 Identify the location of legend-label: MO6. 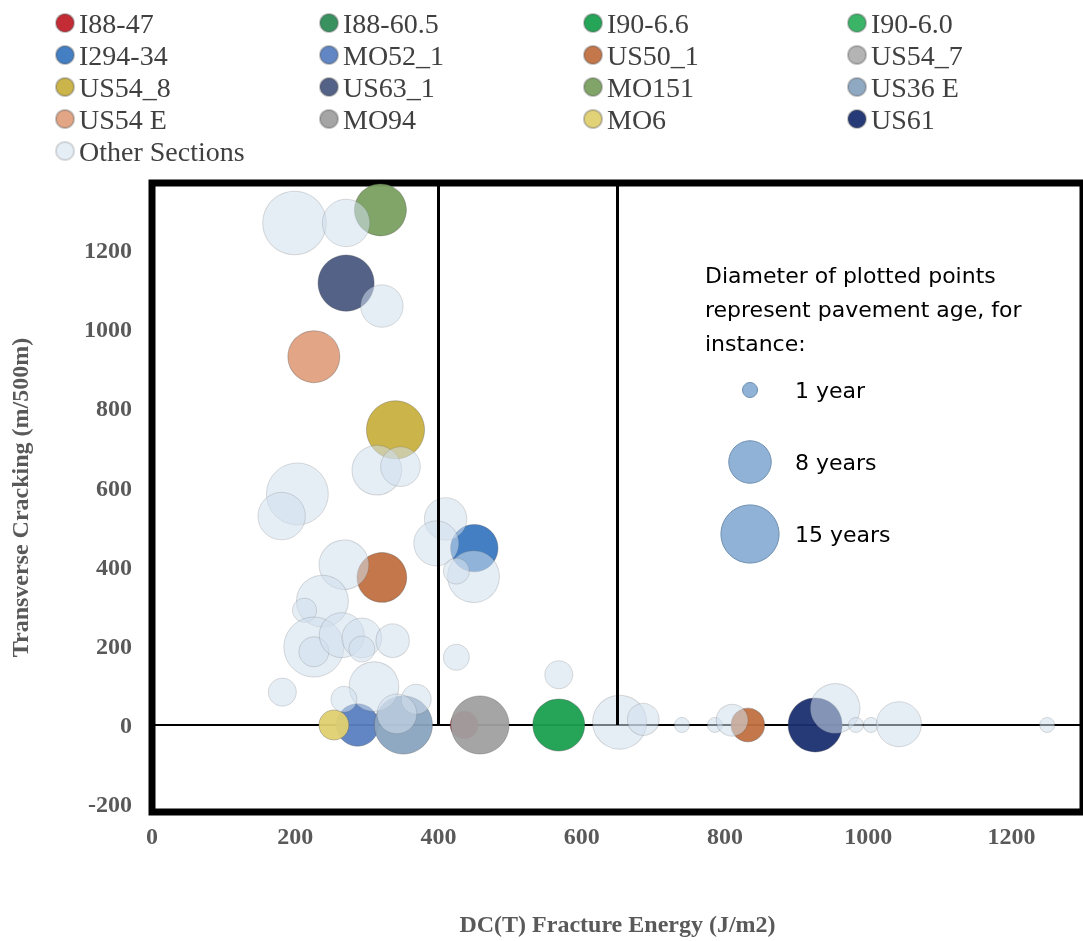
(637, 119).